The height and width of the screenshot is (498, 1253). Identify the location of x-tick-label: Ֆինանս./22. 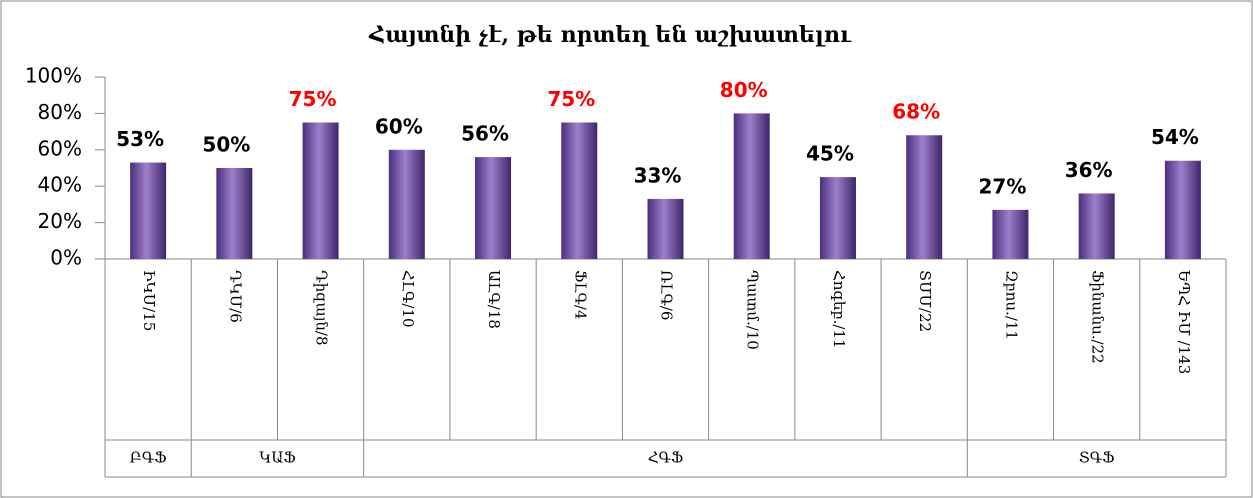
(1098, 317).